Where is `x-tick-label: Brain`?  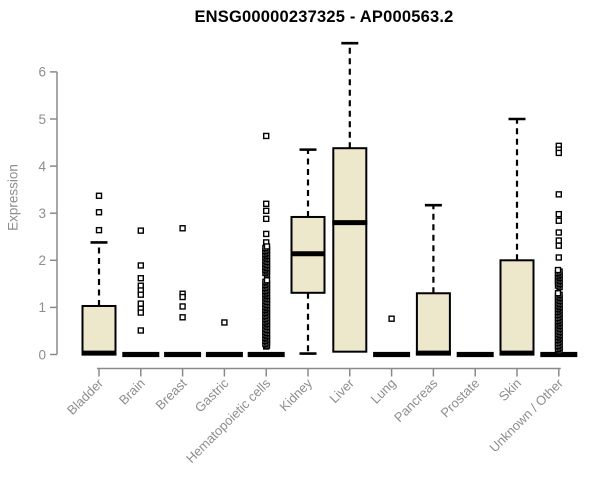 x-tick-label: Brain is located at coordinates (132, 392).